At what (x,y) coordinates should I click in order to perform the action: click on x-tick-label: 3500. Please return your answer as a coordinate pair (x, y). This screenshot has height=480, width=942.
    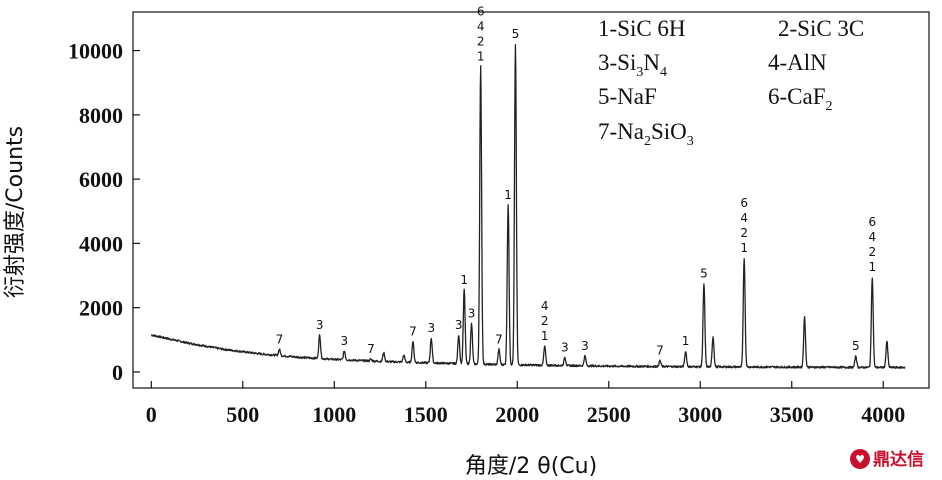
    Looking at the image, I should click on (792, 414).